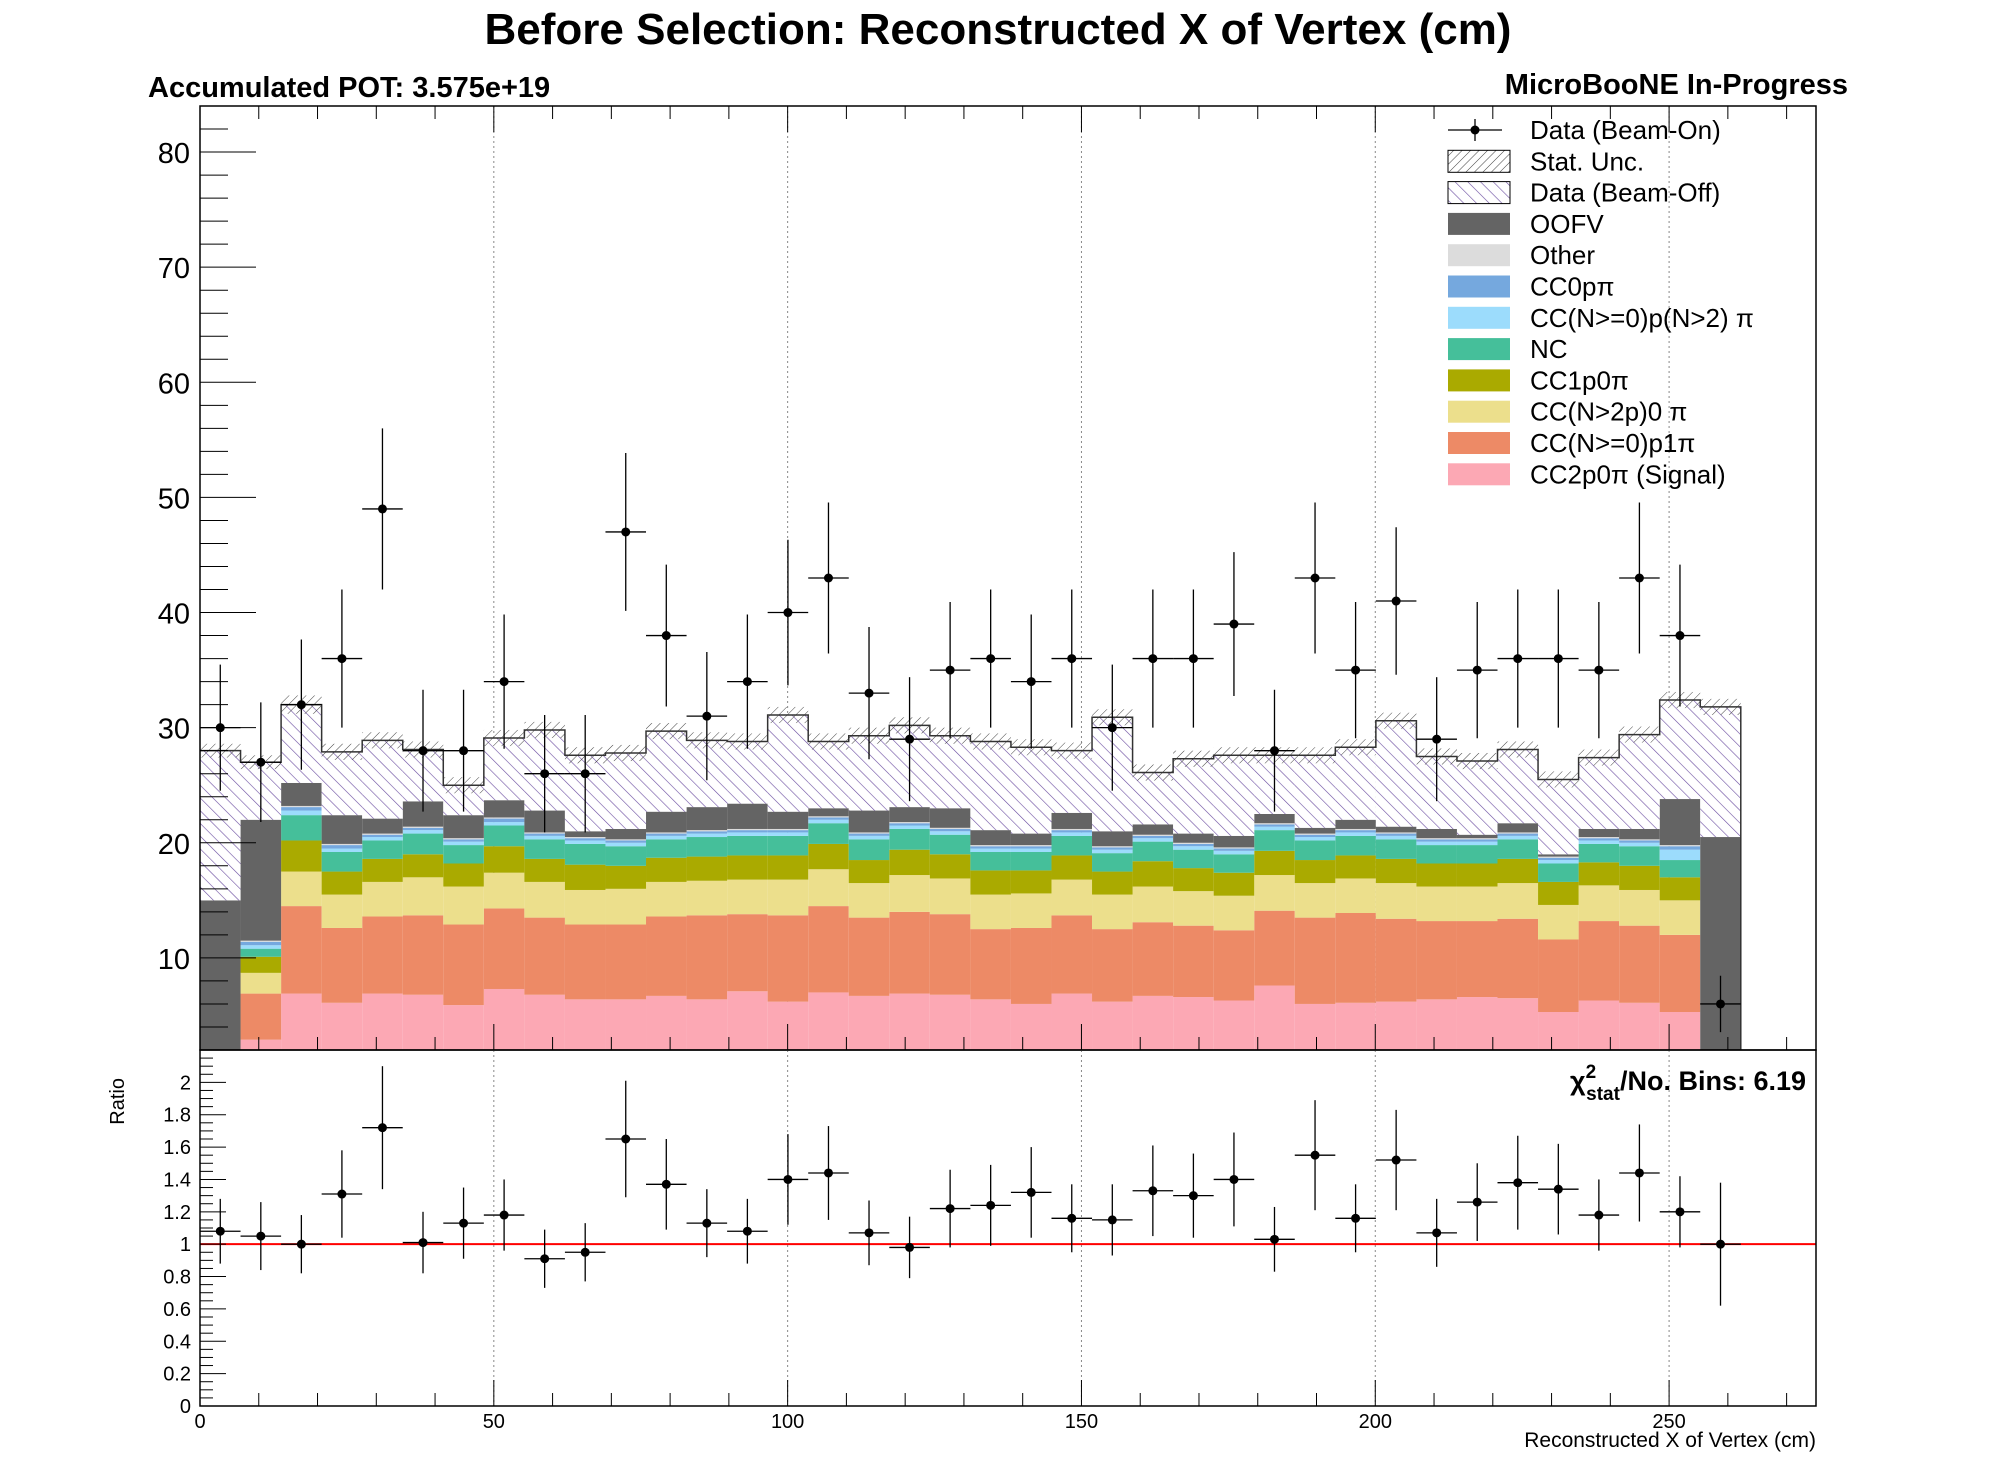 The width and height of the screenshot is (1996, 1472). What do you see at coordinates (177, 1180) in the screenshot?
I see `ratio-y-tick-label: 1.4` at bounding box center [177, 1180].